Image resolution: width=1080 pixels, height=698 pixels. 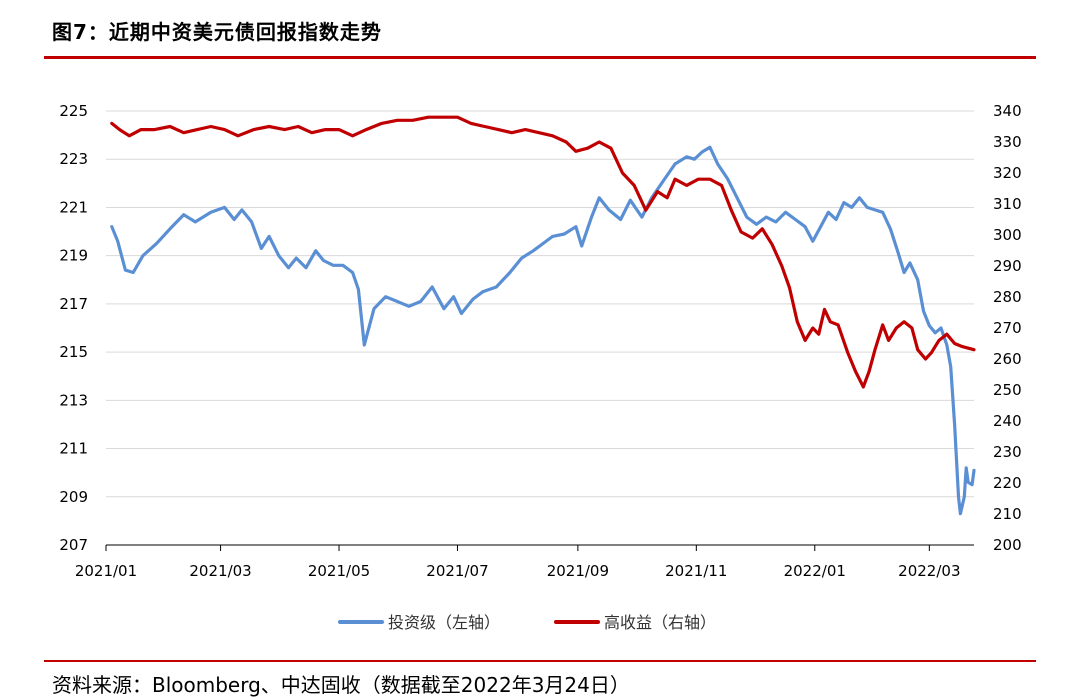 What do you see at coordinates (73, 304) in the screenshot?
I see `y-left-tick-label: 217` at bounding box center [73, 304].